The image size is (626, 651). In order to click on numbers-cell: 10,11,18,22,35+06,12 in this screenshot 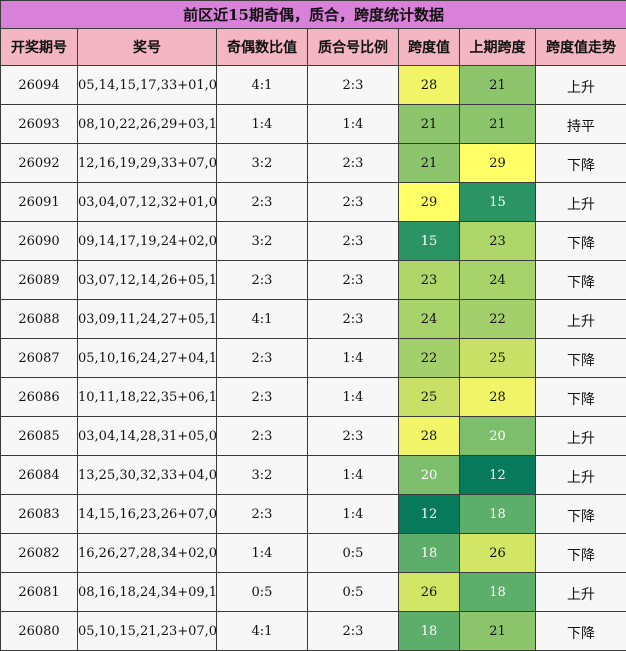, I will do `click(147, 397)`.